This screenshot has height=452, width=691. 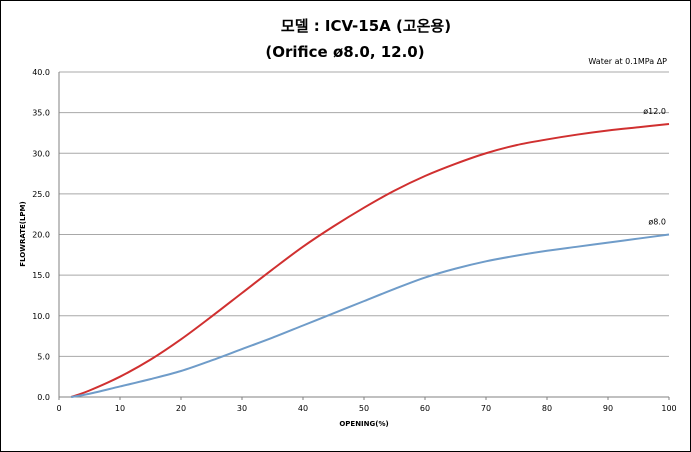 What do you see at coordinates (120, 408) in the screenshot?
I see `x-tick-label: 10` at bounding box center [120, 408].